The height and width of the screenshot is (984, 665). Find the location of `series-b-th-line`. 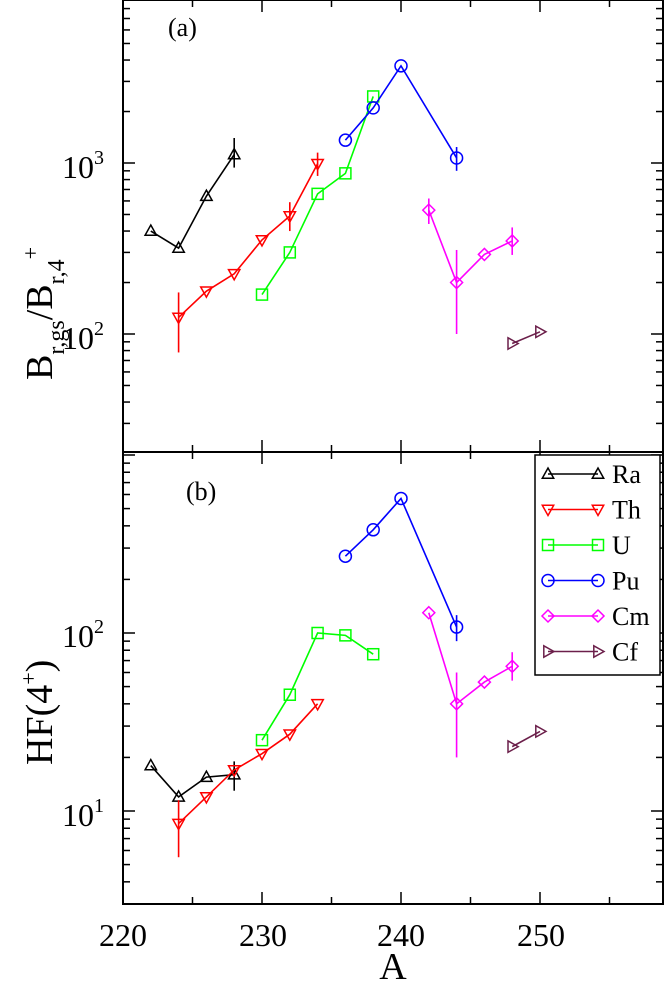

series-b-th-line is located at coordinates (248, 764).